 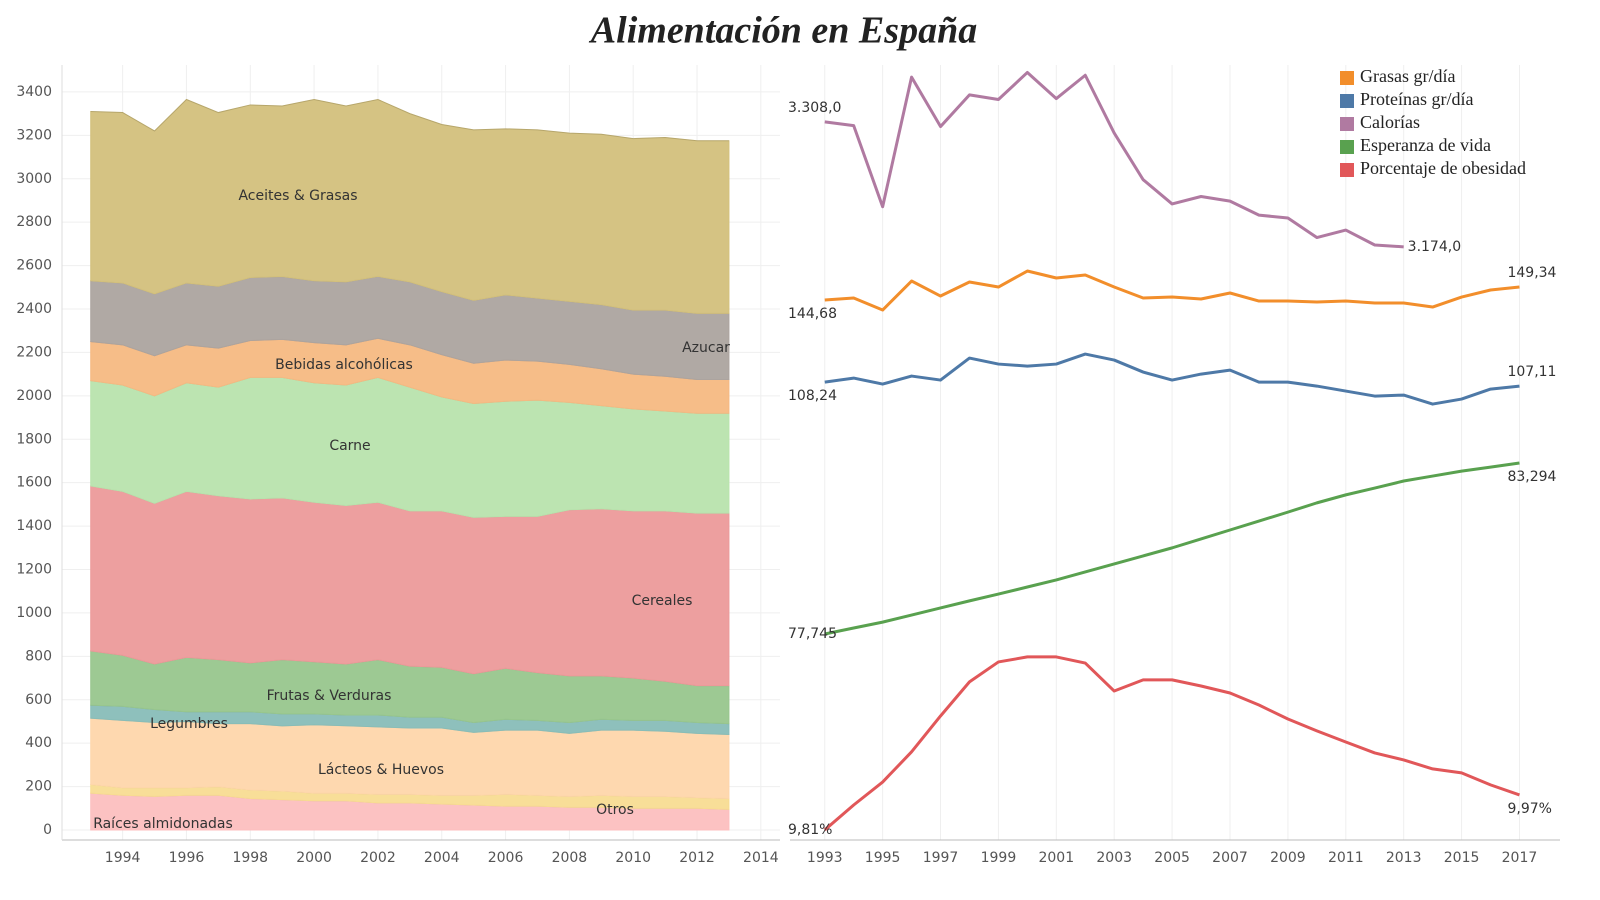 What do you see at coordinates (1416, 99) in the screenshot?
I see `legend-label: Proteínas gr/día` at bounding box center [1416, 99].